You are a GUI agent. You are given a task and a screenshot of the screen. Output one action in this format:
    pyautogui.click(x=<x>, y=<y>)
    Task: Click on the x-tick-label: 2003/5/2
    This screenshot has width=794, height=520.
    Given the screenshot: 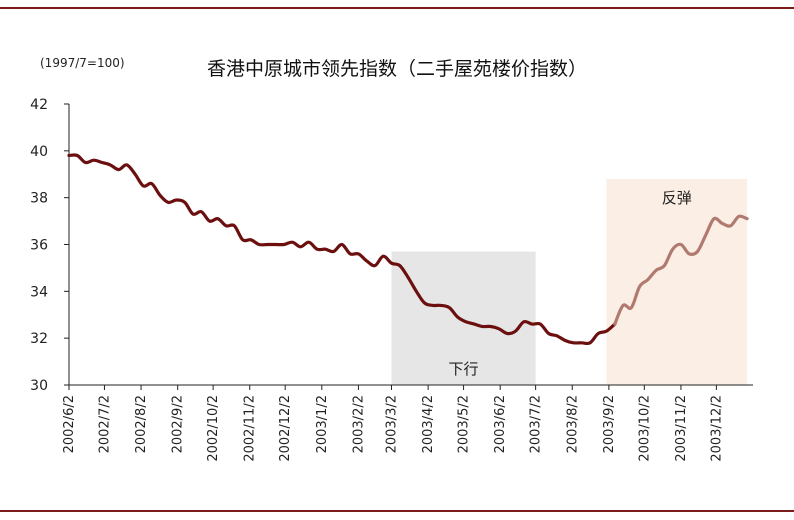 What is the action you would take?
    pyautogui.click(x=464, y=424)
    